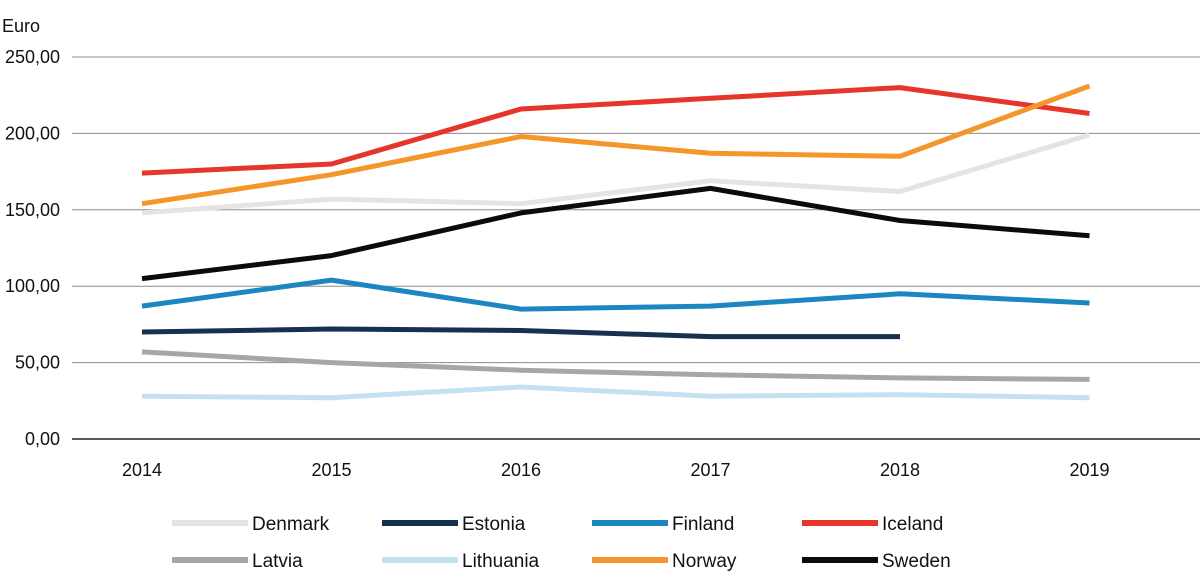  What do you see at coordinates (42, 439) in the screenshot?
I see `y-tick-label: 0,00` at bounding box center [42, 439].